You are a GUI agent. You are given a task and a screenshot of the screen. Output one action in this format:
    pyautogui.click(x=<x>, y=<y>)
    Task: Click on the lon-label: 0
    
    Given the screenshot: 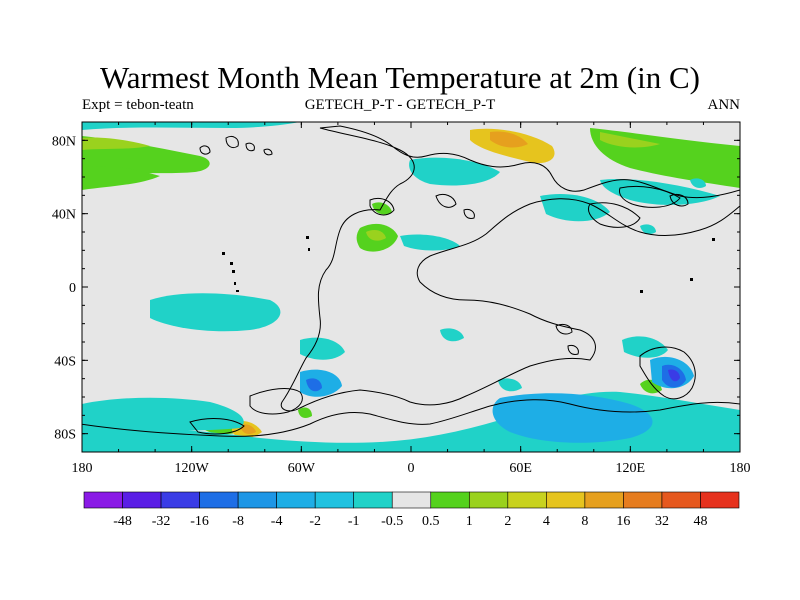 What is the action you would take?
    pyautogui.click(x=411, y=468)
    